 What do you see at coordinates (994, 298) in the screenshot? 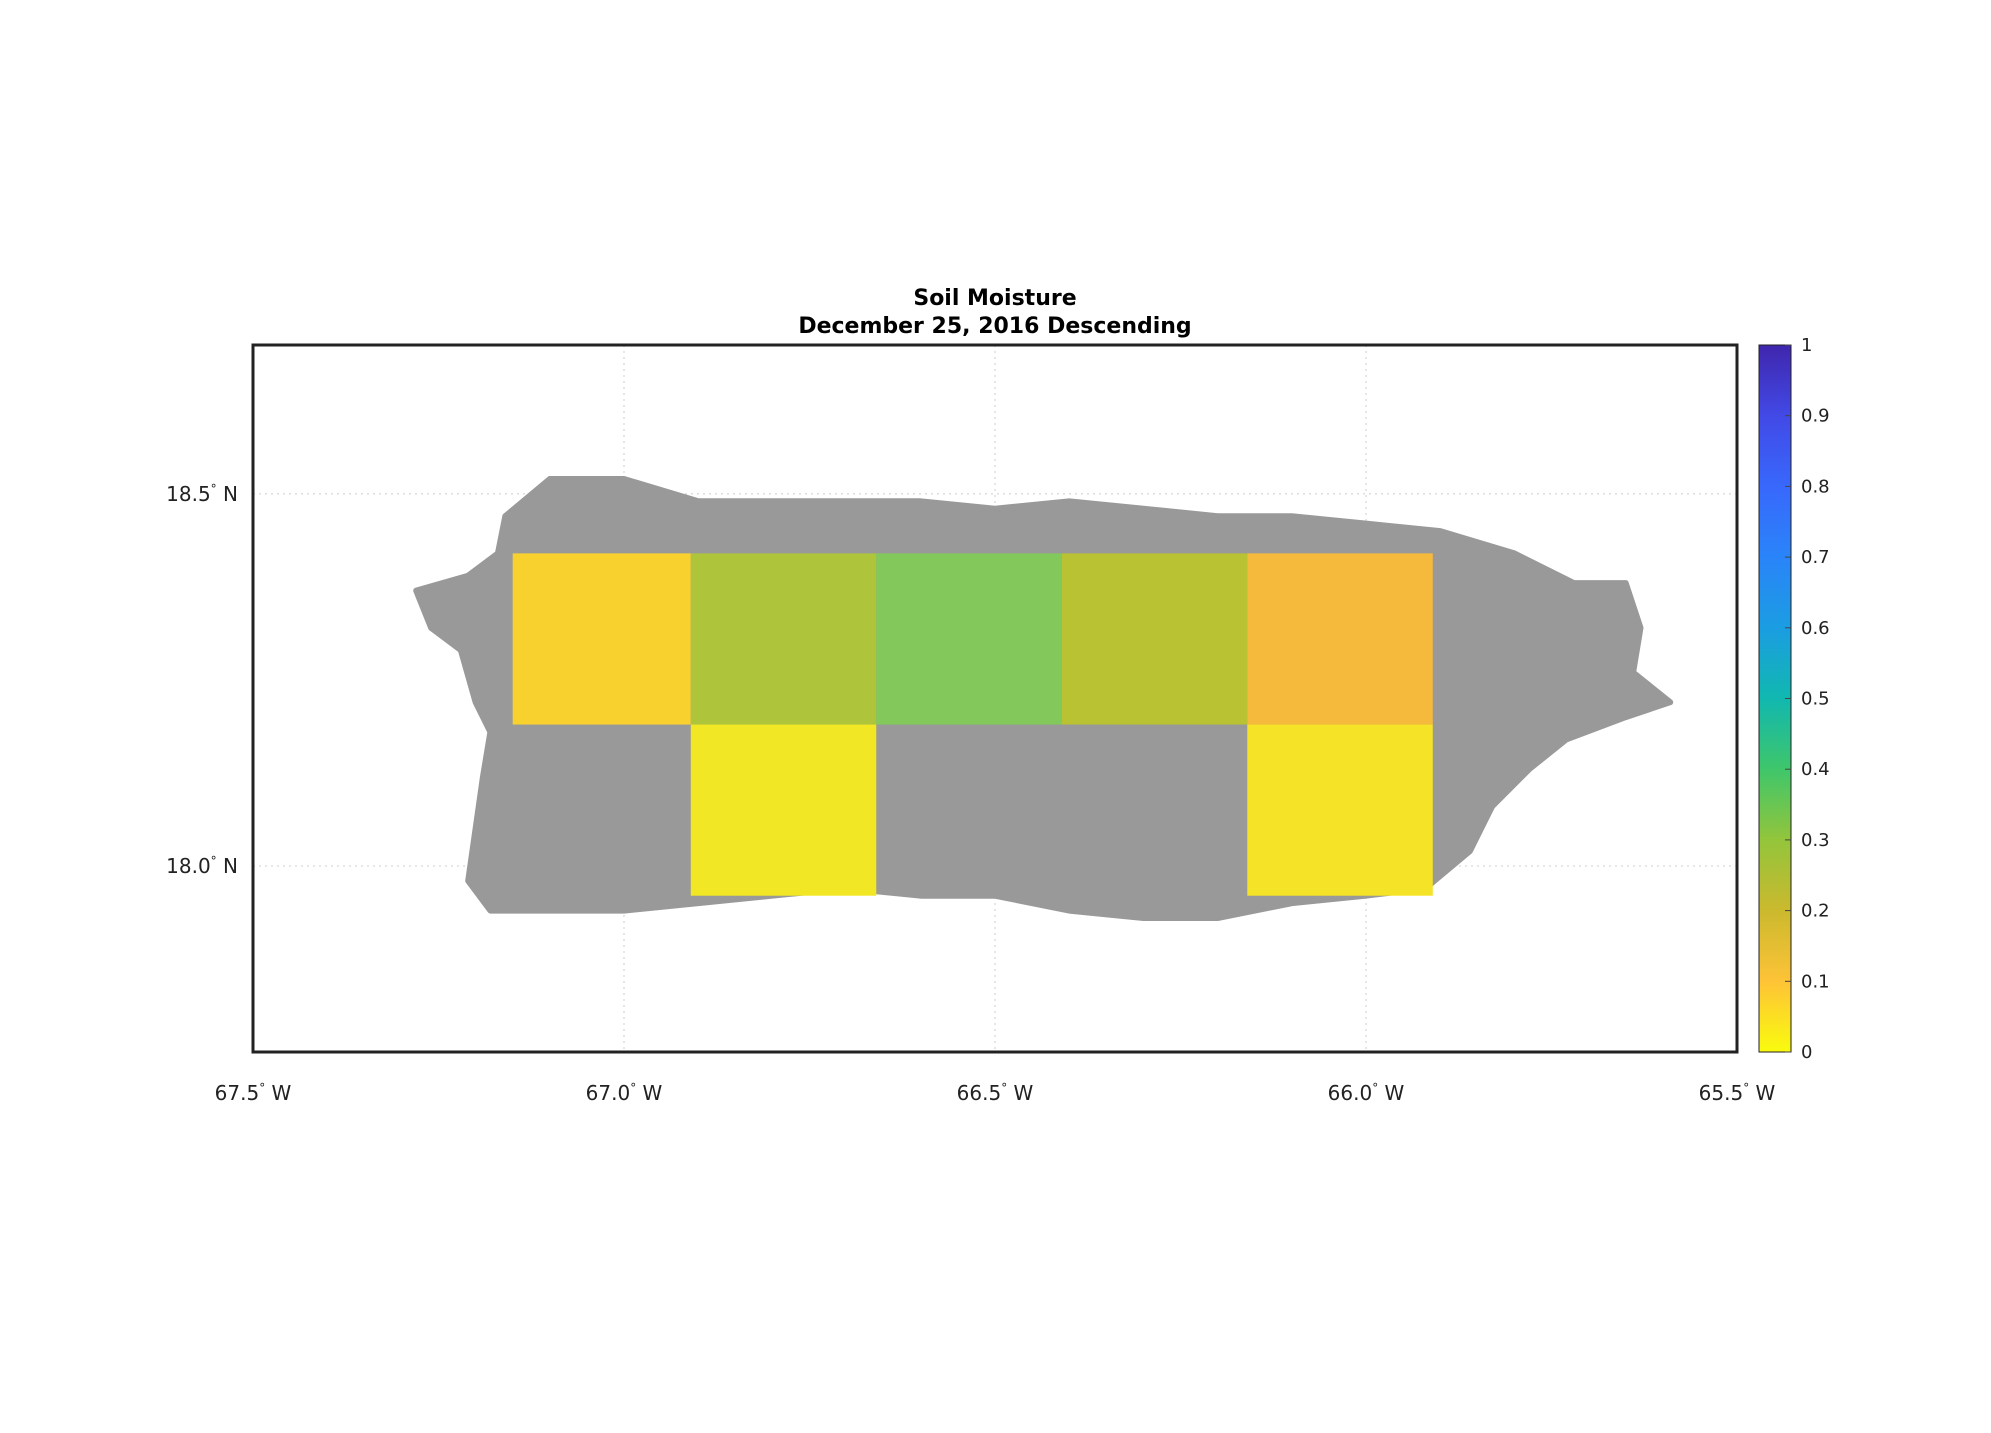
I see `map-title: Soil Moisture` at bounding box center [994, 298].